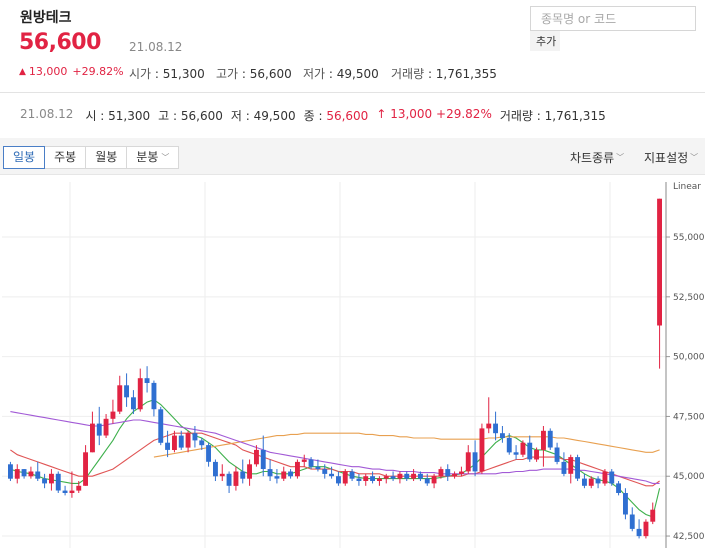  Describe the element at coordinates (98, 71) in the screenshot. I see `change-percent: +29.82%` at that location.